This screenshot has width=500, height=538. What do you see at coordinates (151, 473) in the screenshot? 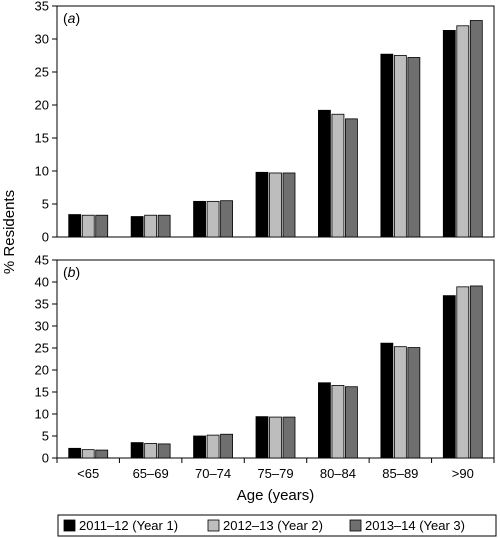
I see `x-tick-label: 65–69` at bounding box center [151, 473].